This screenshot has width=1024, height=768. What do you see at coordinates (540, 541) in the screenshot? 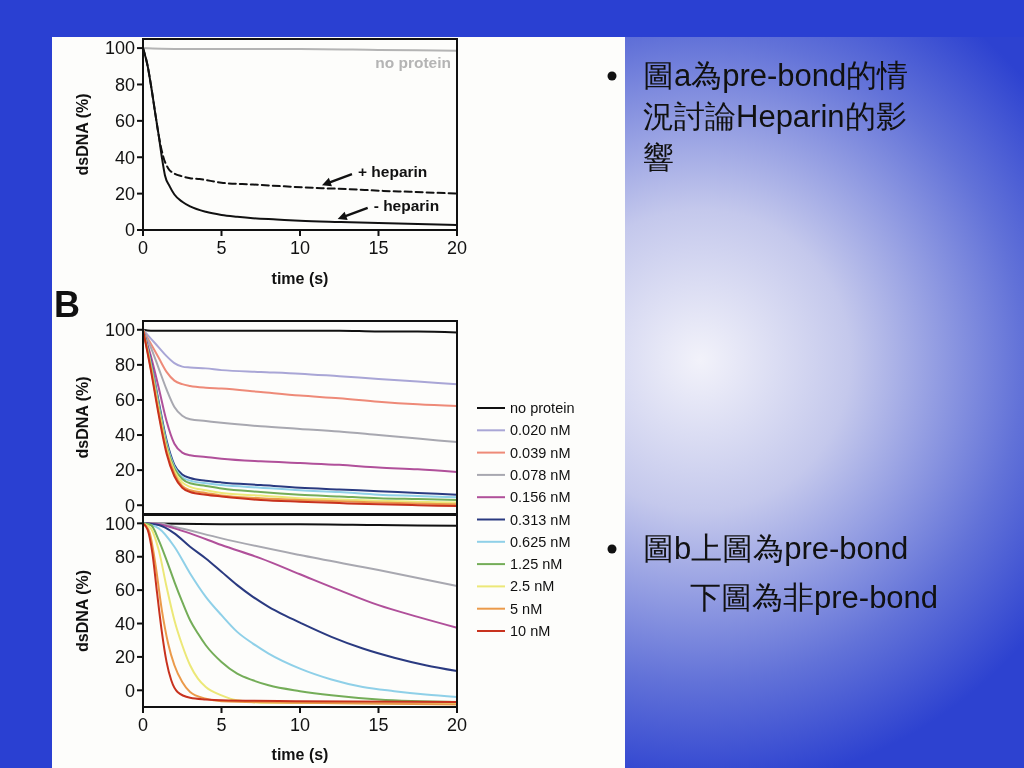
I see `legend-label: 0.625 nM` at bounding box center [540, 541].